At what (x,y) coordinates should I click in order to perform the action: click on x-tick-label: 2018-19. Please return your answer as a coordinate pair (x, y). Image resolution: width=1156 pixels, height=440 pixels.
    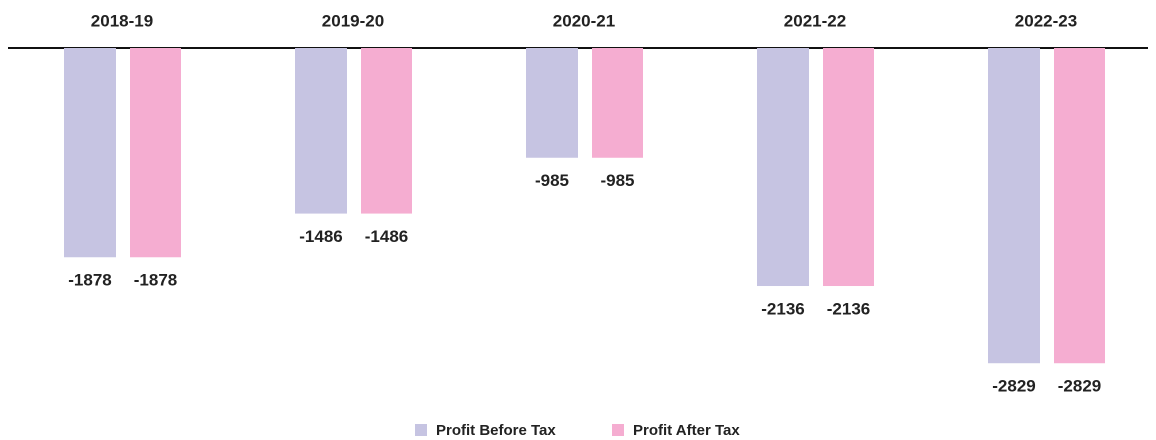
    Looking at the image, I should click on (122, 20).